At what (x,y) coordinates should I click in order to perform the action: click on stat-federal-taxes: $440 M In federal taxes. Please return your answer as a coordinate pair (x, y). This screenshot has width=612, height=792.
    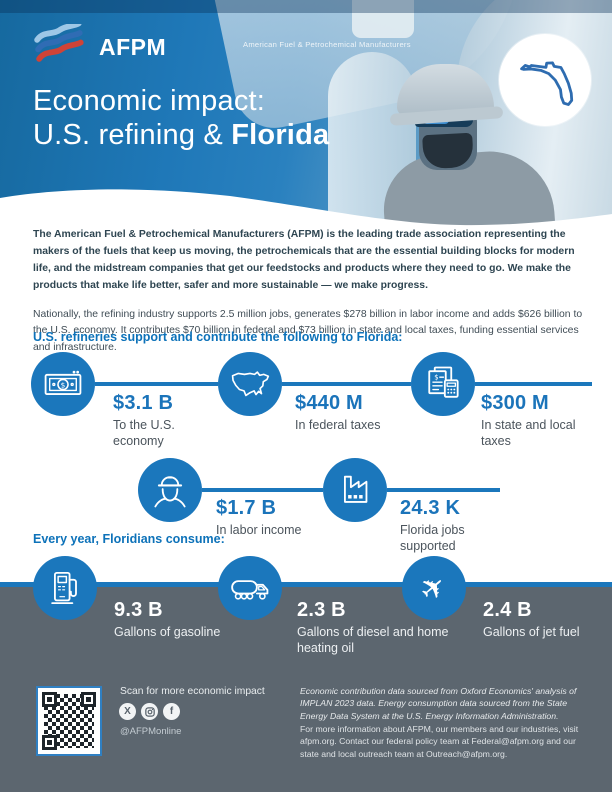
    Looking at the image, I should click on (360, 413).